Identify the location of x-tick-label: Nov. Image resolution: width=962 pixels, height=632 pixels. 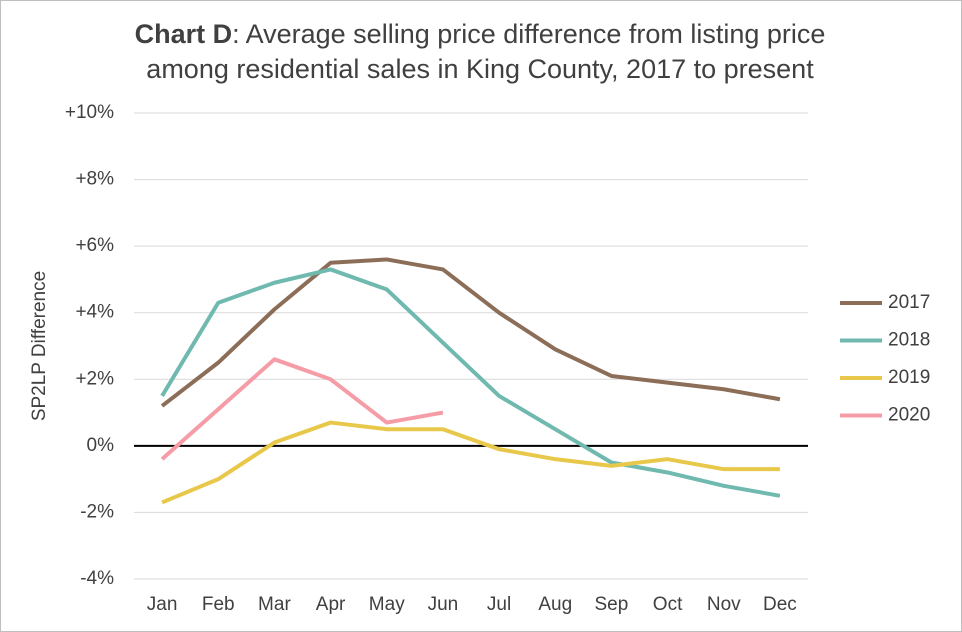
(724, 604).